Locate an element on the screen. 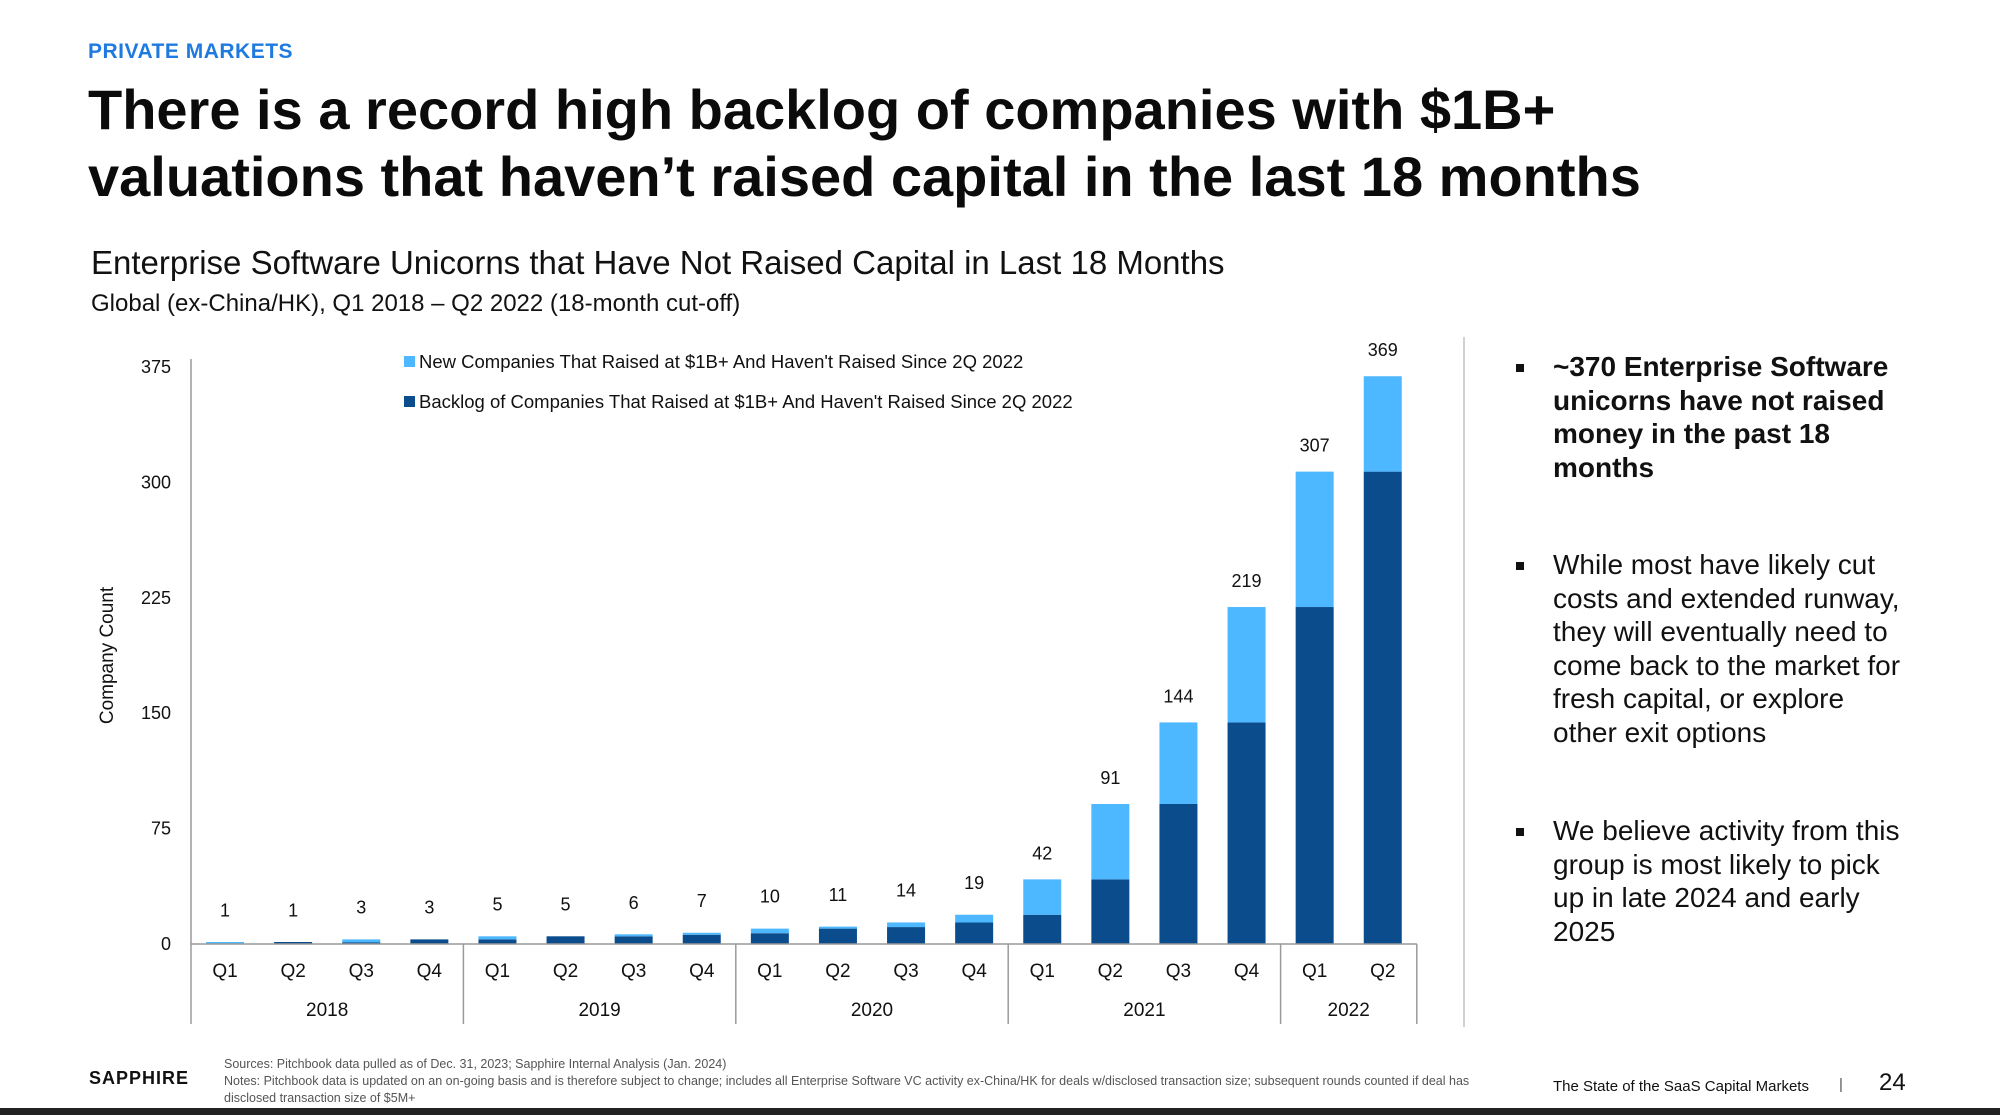  y-tick-label: 300 is located at coordinates (156, 482).